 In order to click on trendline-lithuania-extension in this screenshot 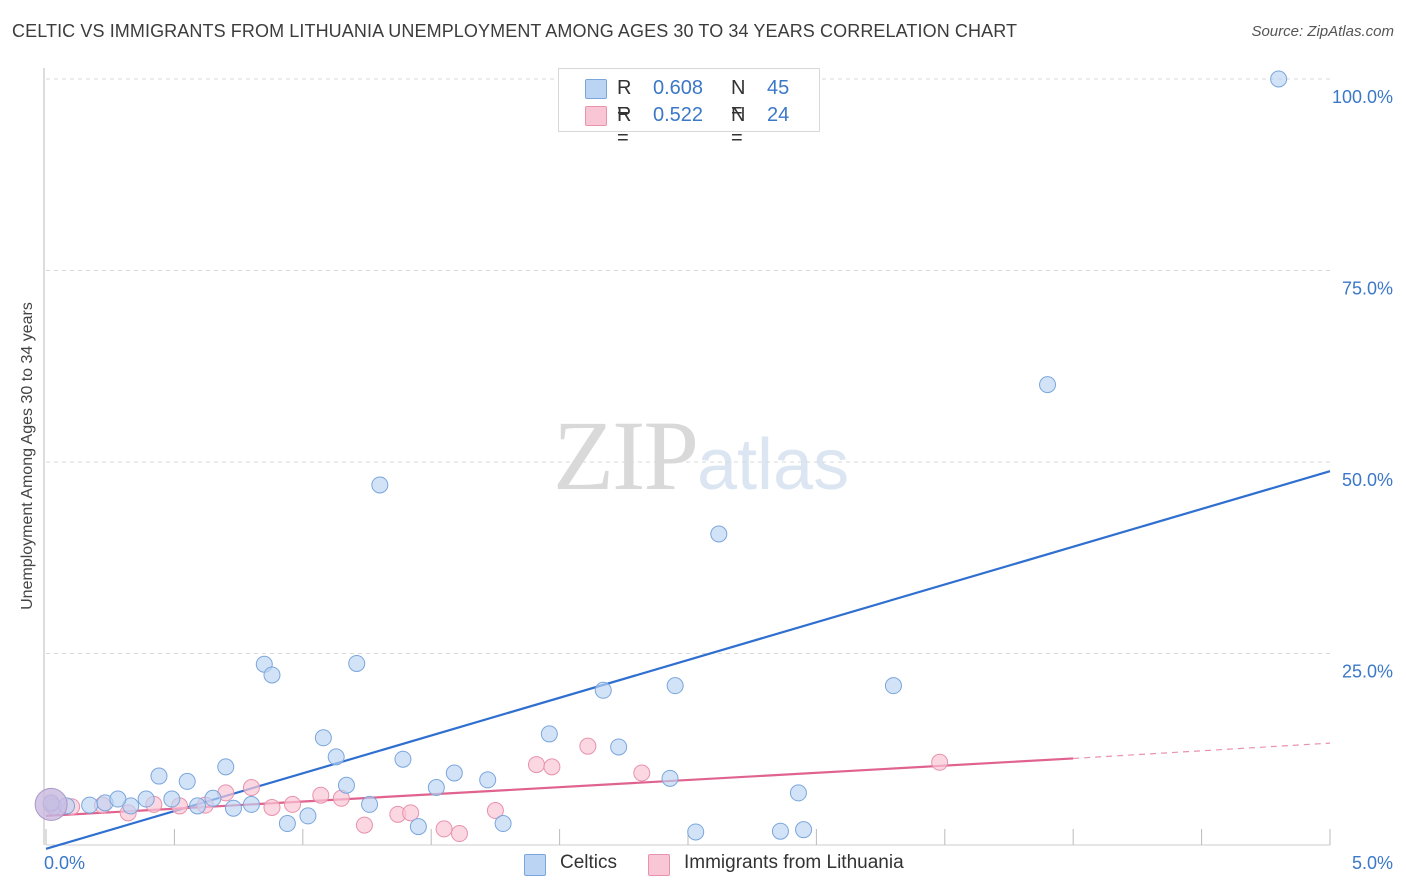, I will do `click(1202, 751)`.